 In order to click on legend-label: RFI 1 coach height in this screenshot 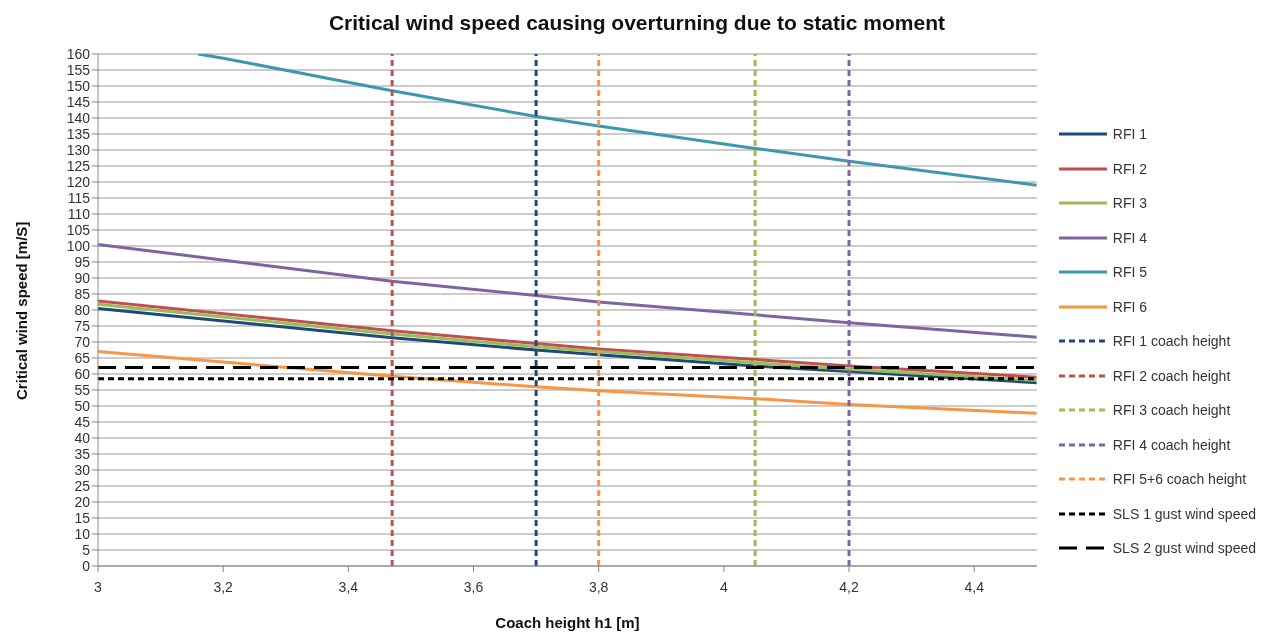, I will do `click(1171, 341)`.